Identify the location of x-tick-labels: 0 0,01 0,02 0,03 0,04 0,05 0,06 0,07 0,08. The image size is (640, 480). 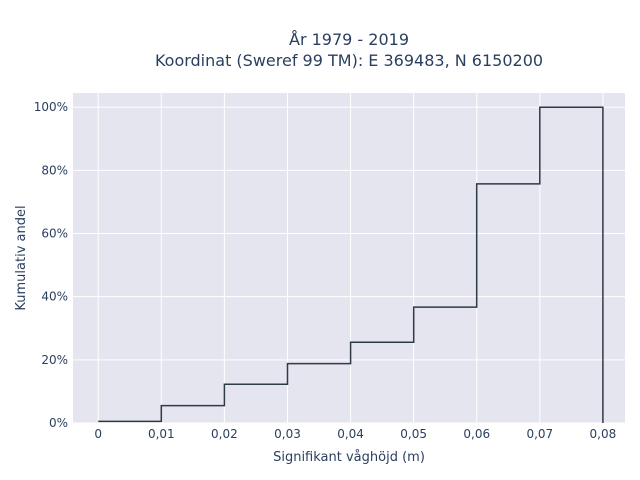
(355, 434).